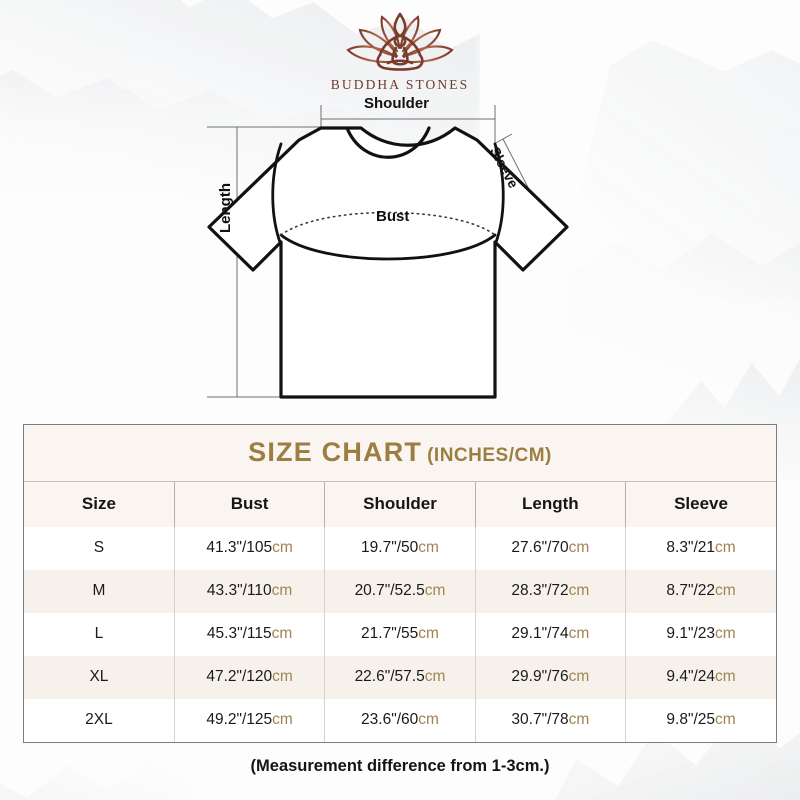  Describe the element at coordinates (700, 634) in the screenshot. I see `cell-sleeve: 9.1"/23cm` at that location.